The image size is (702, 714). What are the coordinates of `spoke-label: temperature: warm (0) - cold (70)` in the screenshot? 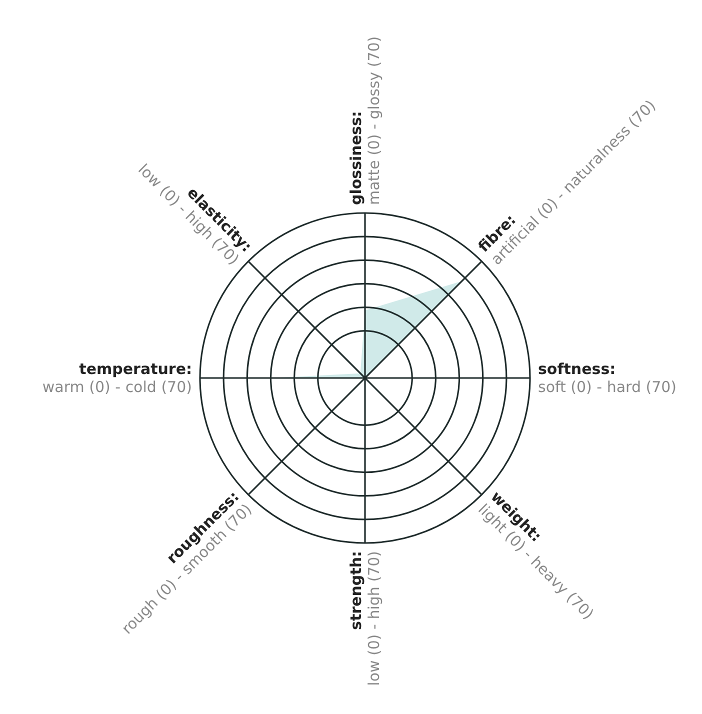 It's located at (117, 378).